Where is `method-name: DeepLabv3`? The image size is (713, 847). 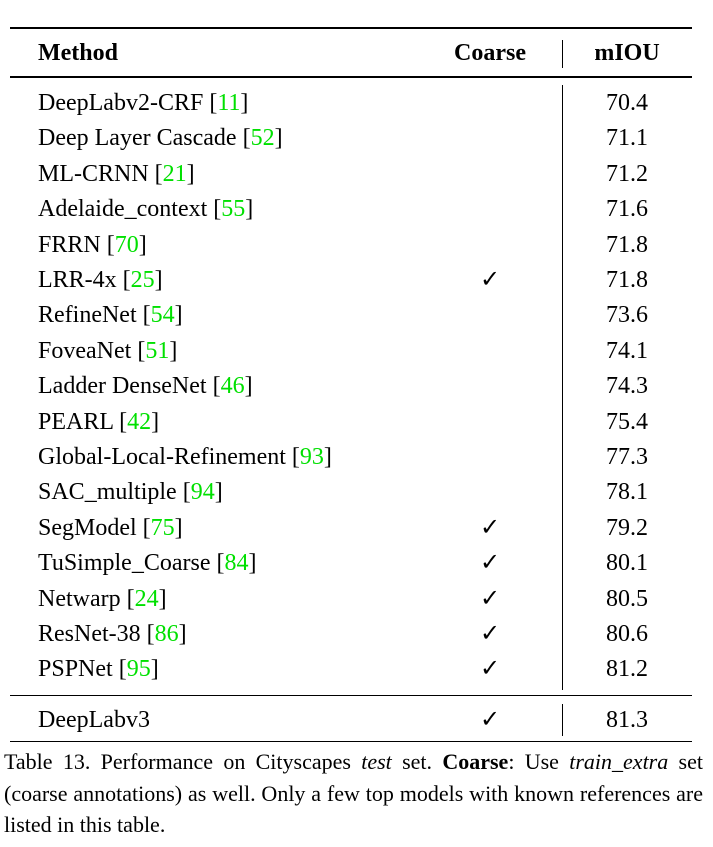 method-name: DeepLabv3 is located at coordinates (94, 720).